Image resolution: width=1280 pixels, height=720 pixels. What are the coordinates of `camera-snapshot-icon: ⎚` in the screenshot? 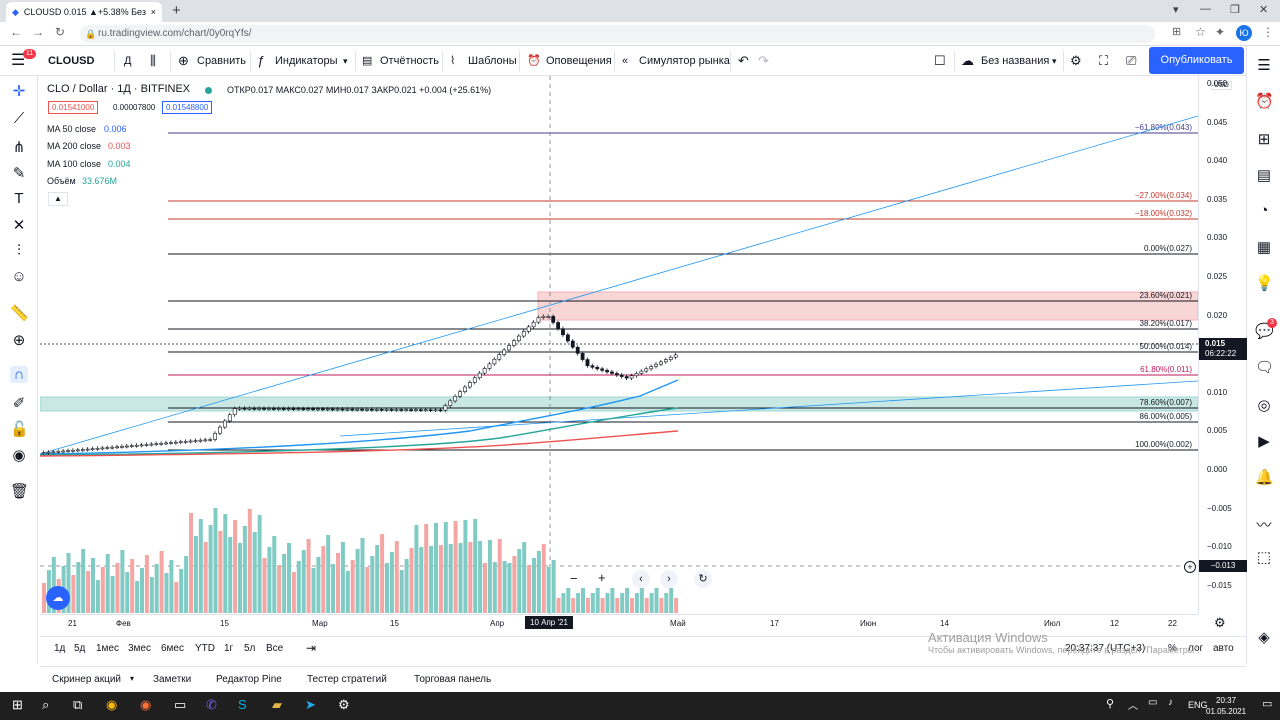 It's located at (1131, 60).